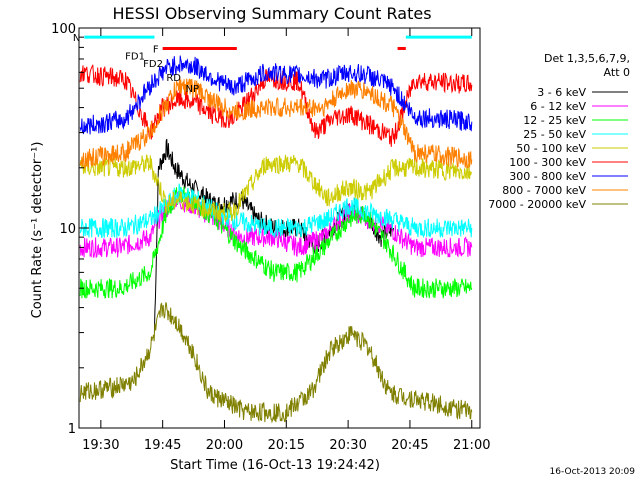  I want to click on x-tick-label-3: 20:15, so click(286, 445).